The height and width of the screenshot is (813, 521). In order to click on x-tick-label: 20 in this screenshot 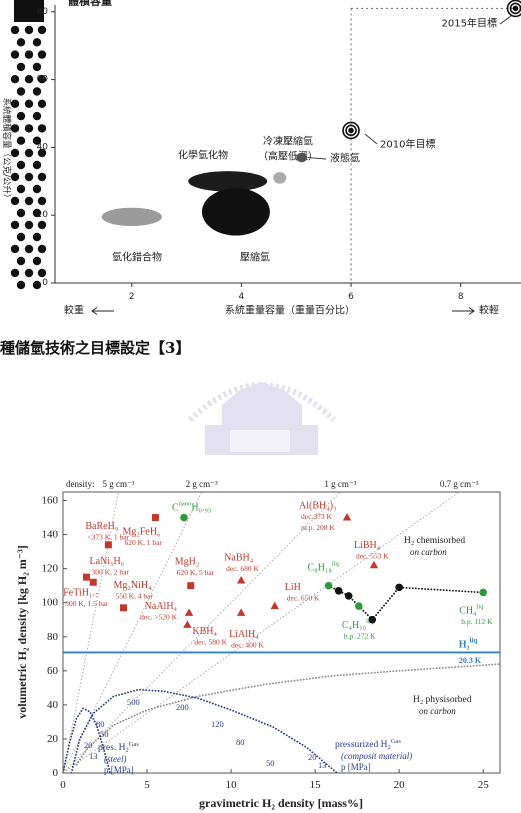, I will do `click(400, 785)`.